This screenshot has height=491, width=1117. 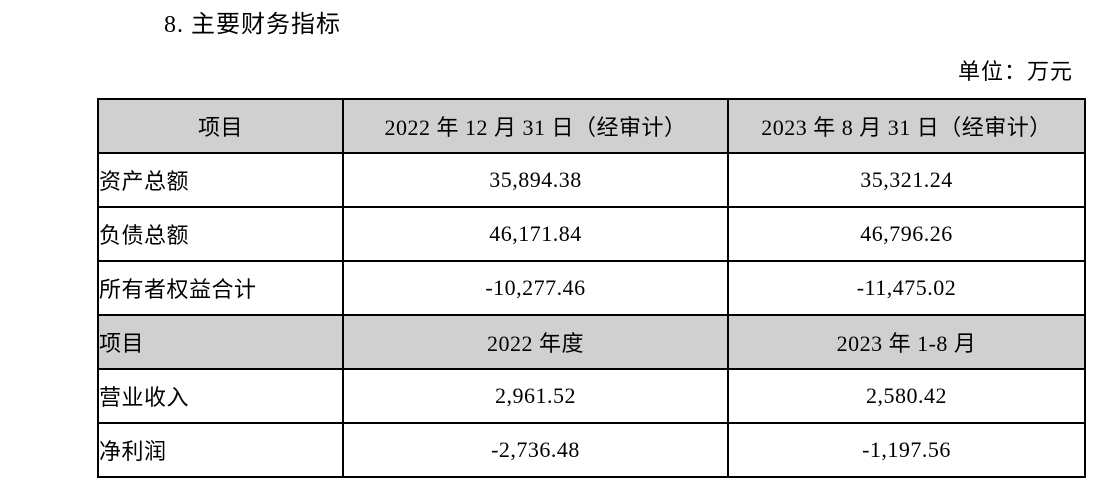 I want to click on row-value-2022: 2,961.52, so click(x=535, y=396).